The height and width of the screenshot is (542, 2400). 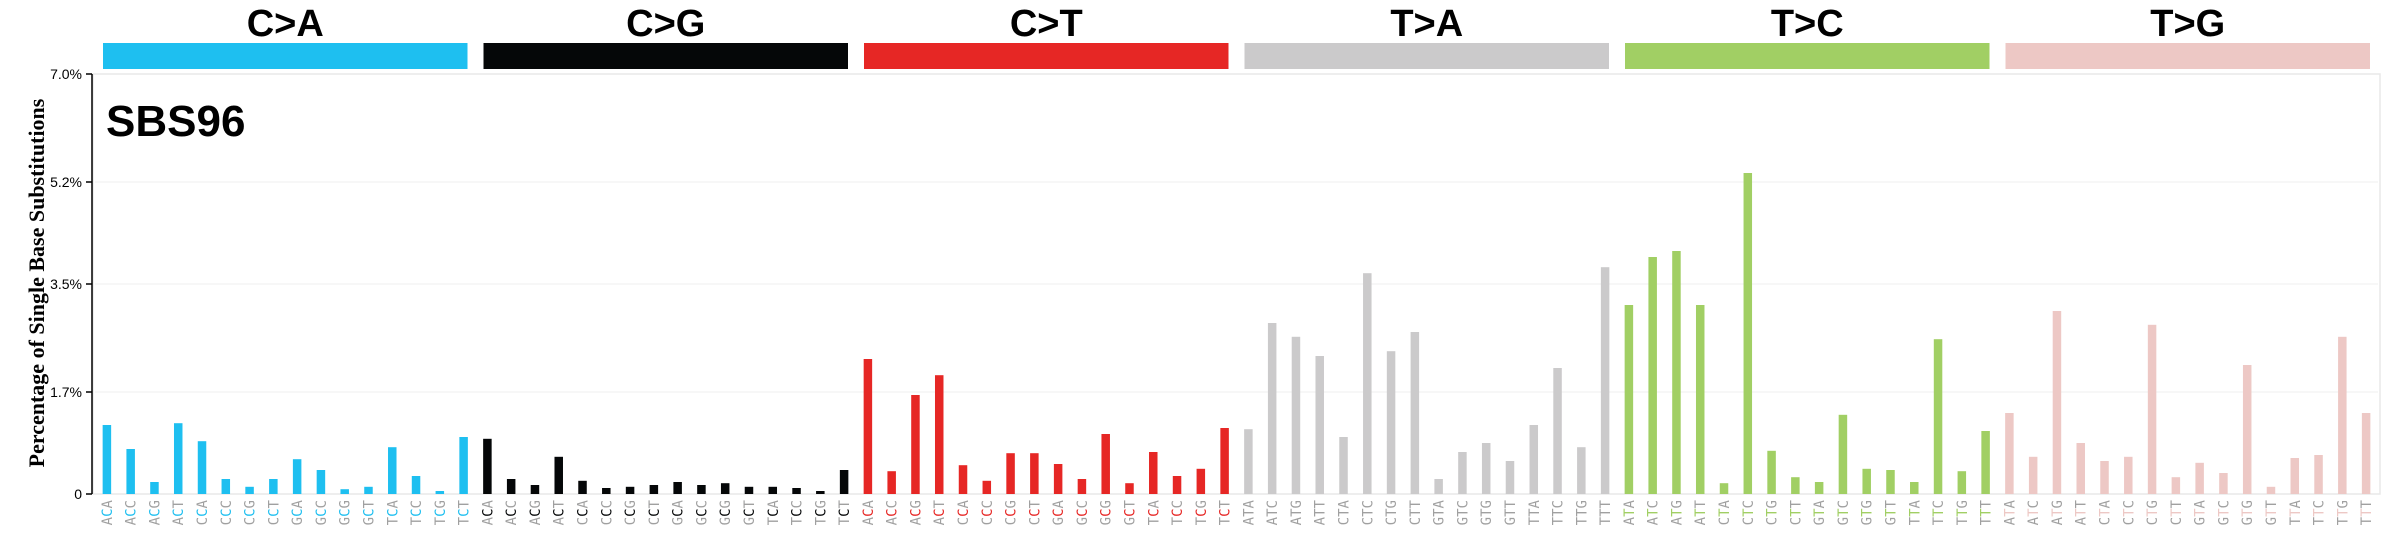 I want to click on mutation-type-bar, so click(x=665, y=56).